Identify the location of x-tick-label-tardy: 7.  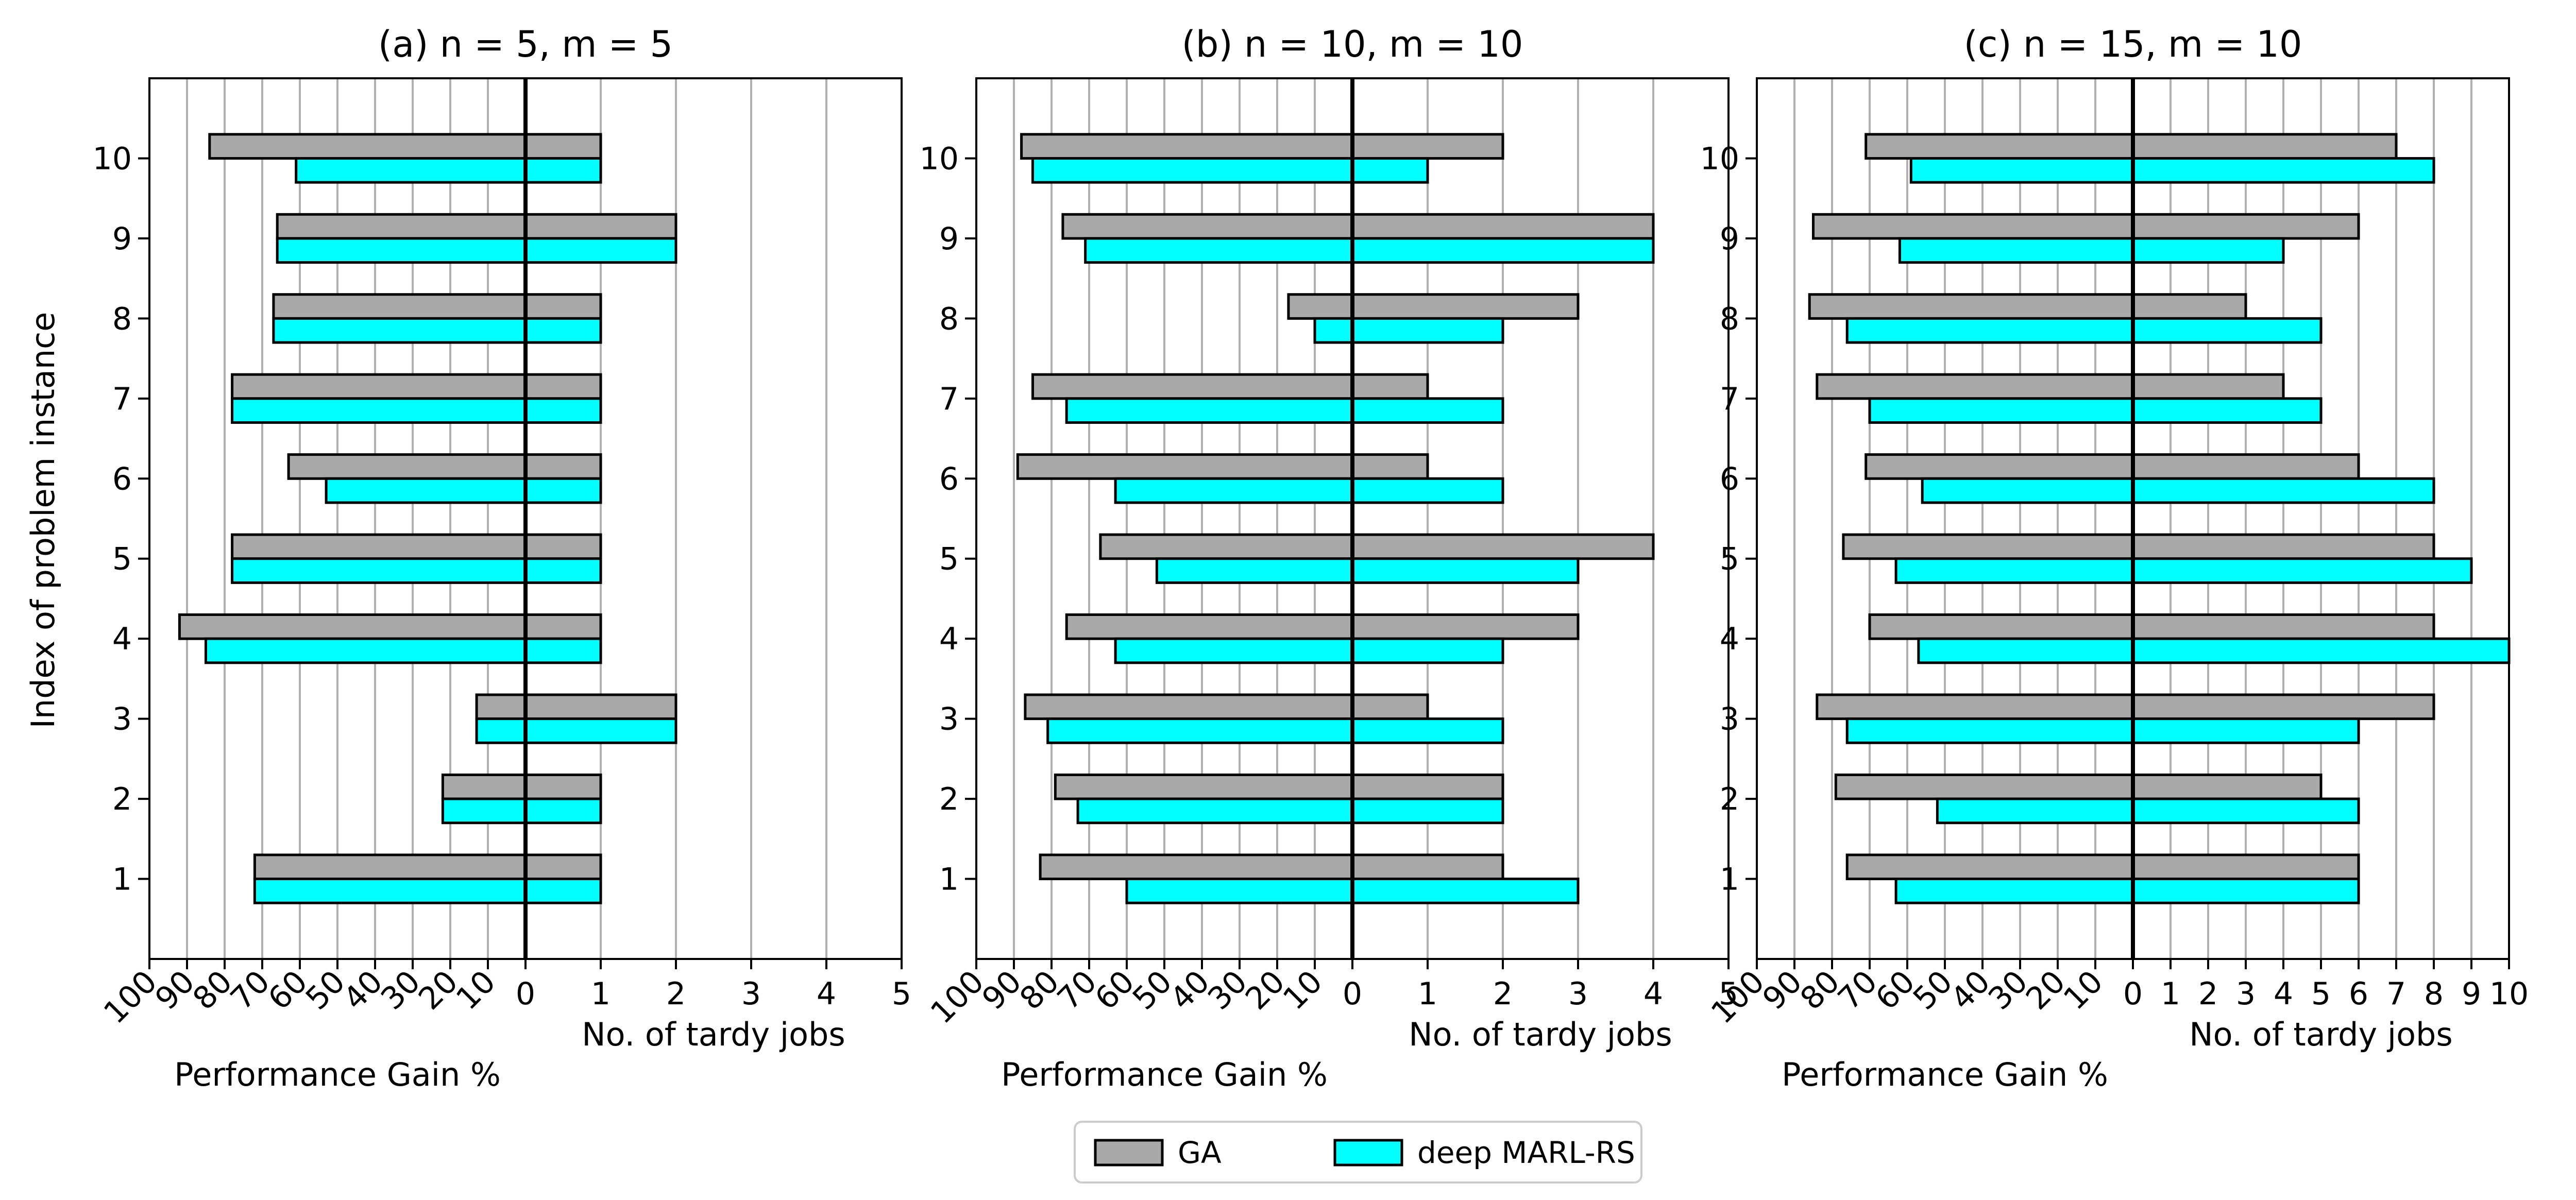
(2396, 994).